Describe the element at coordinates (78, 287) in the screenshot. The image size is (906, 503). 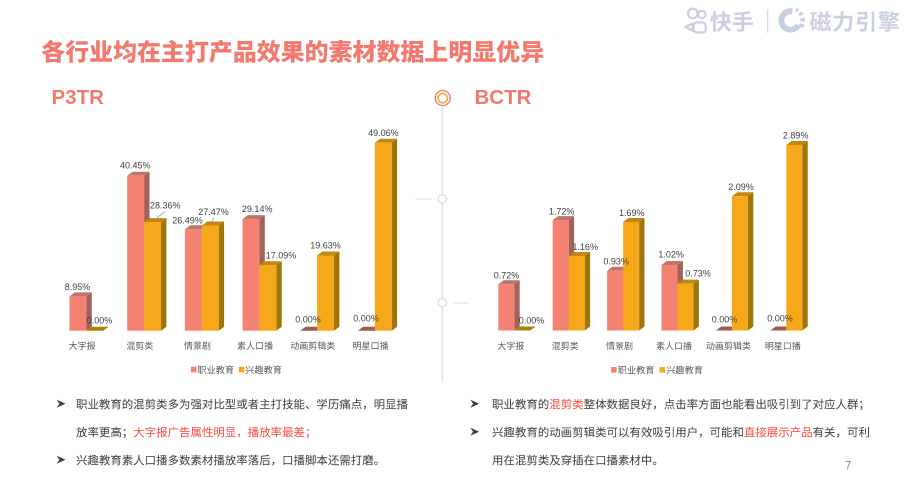
I see `svg-text: 8.95%` at that location.